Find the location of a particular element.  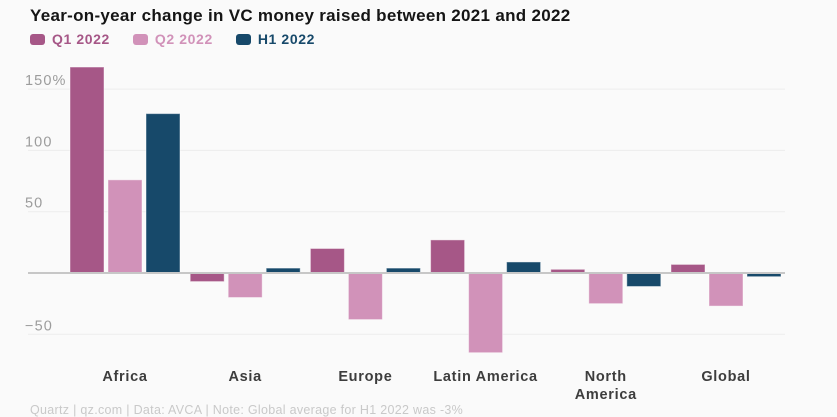

y-tick-label--50: −50 is located at coordinates (39, 326).